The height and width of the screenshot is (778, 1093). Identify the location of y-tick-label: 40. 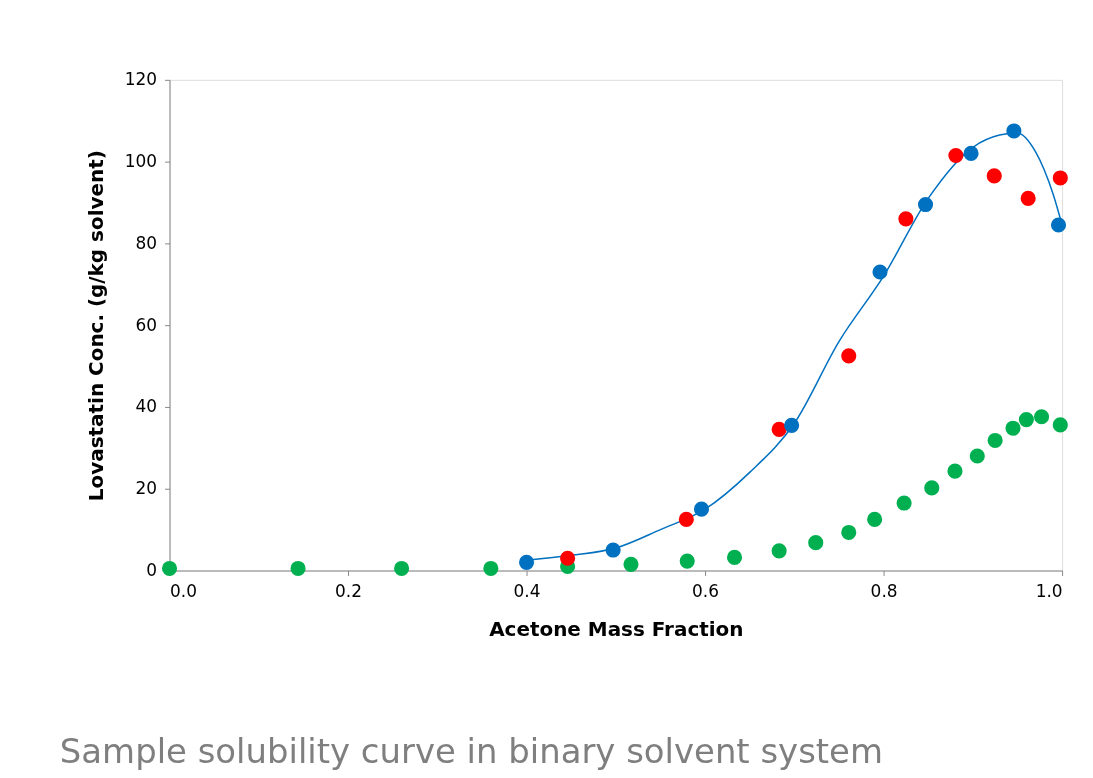
(146, 406).